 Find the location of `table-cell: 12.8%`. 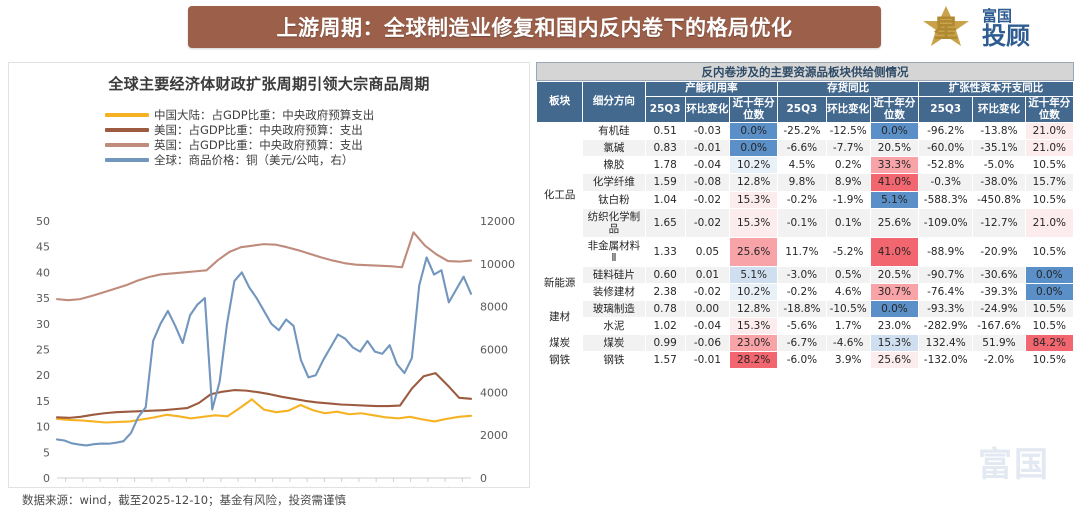

table-cell: 12.8% is located at coordinates (754, 309).